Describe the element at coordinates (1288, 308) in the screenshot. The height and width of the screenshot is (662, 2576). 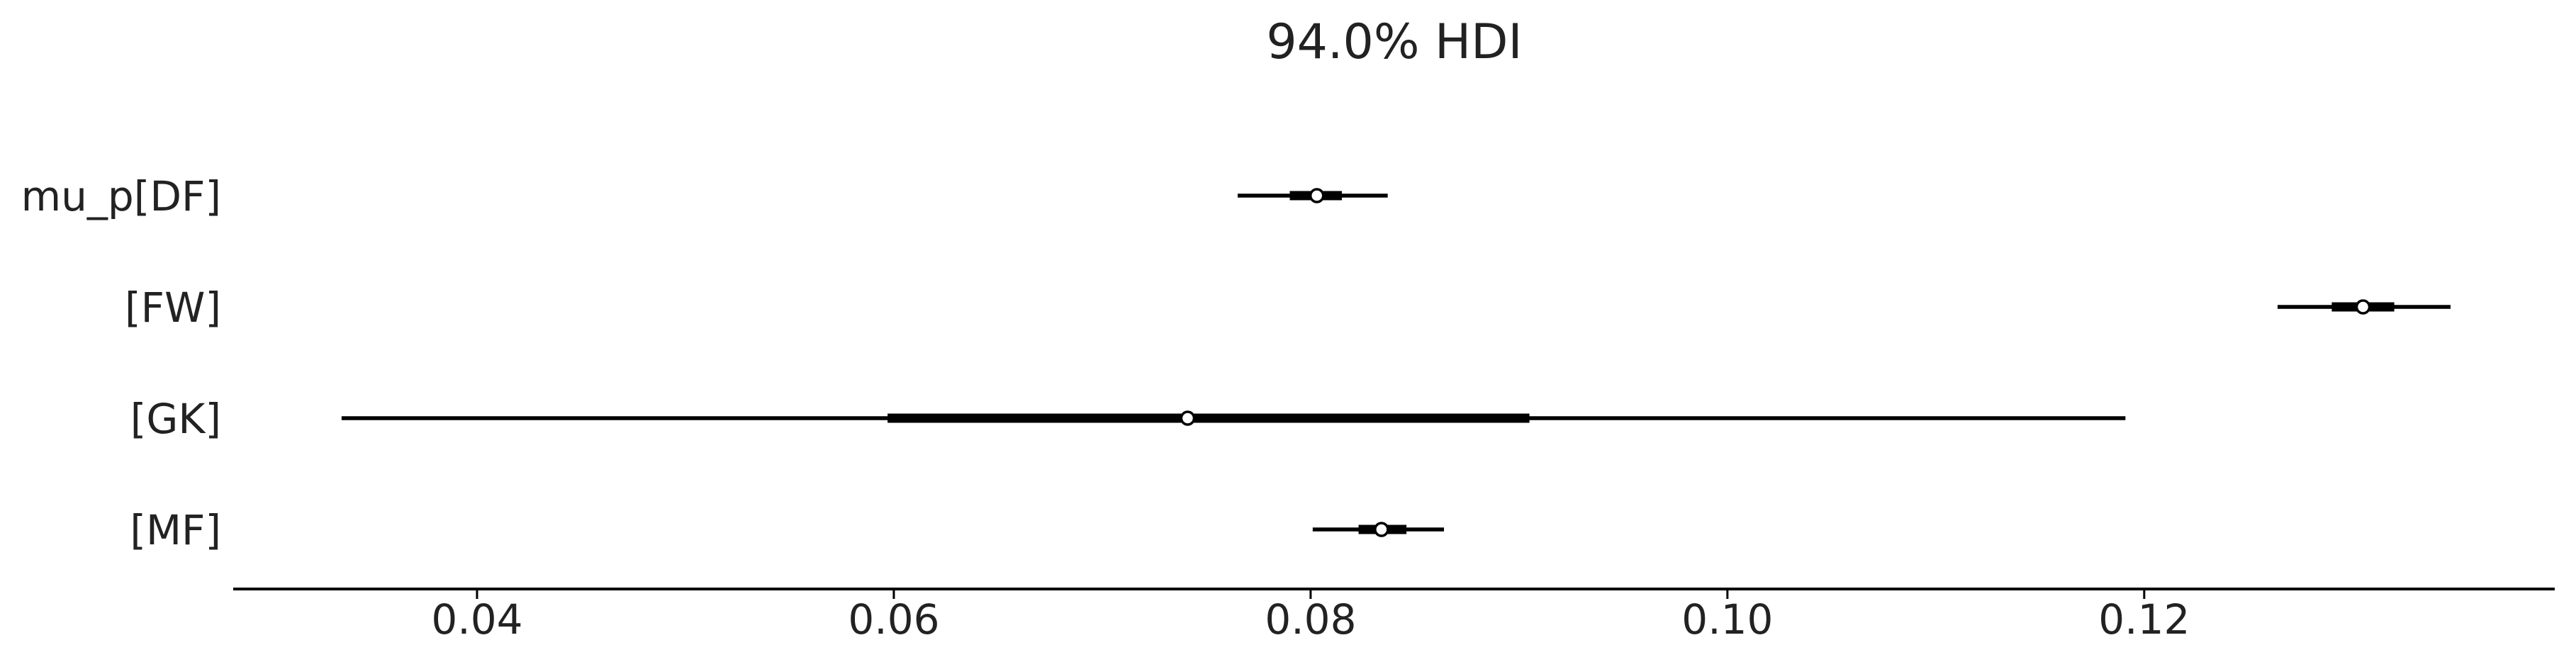
I see `forest-row: [FW]` at that location.